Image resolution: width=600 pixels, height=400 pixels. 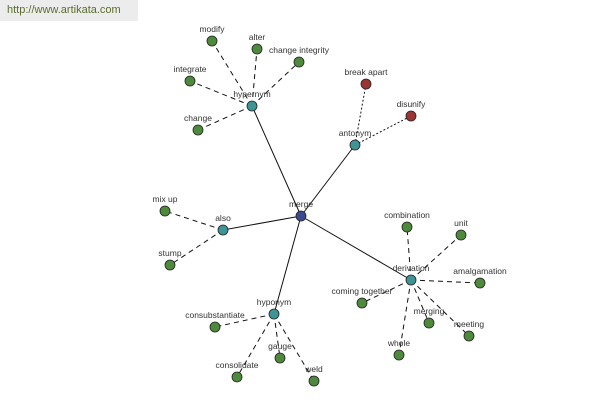 I want to click on node-label: mix up, so click(x=164, y=199).